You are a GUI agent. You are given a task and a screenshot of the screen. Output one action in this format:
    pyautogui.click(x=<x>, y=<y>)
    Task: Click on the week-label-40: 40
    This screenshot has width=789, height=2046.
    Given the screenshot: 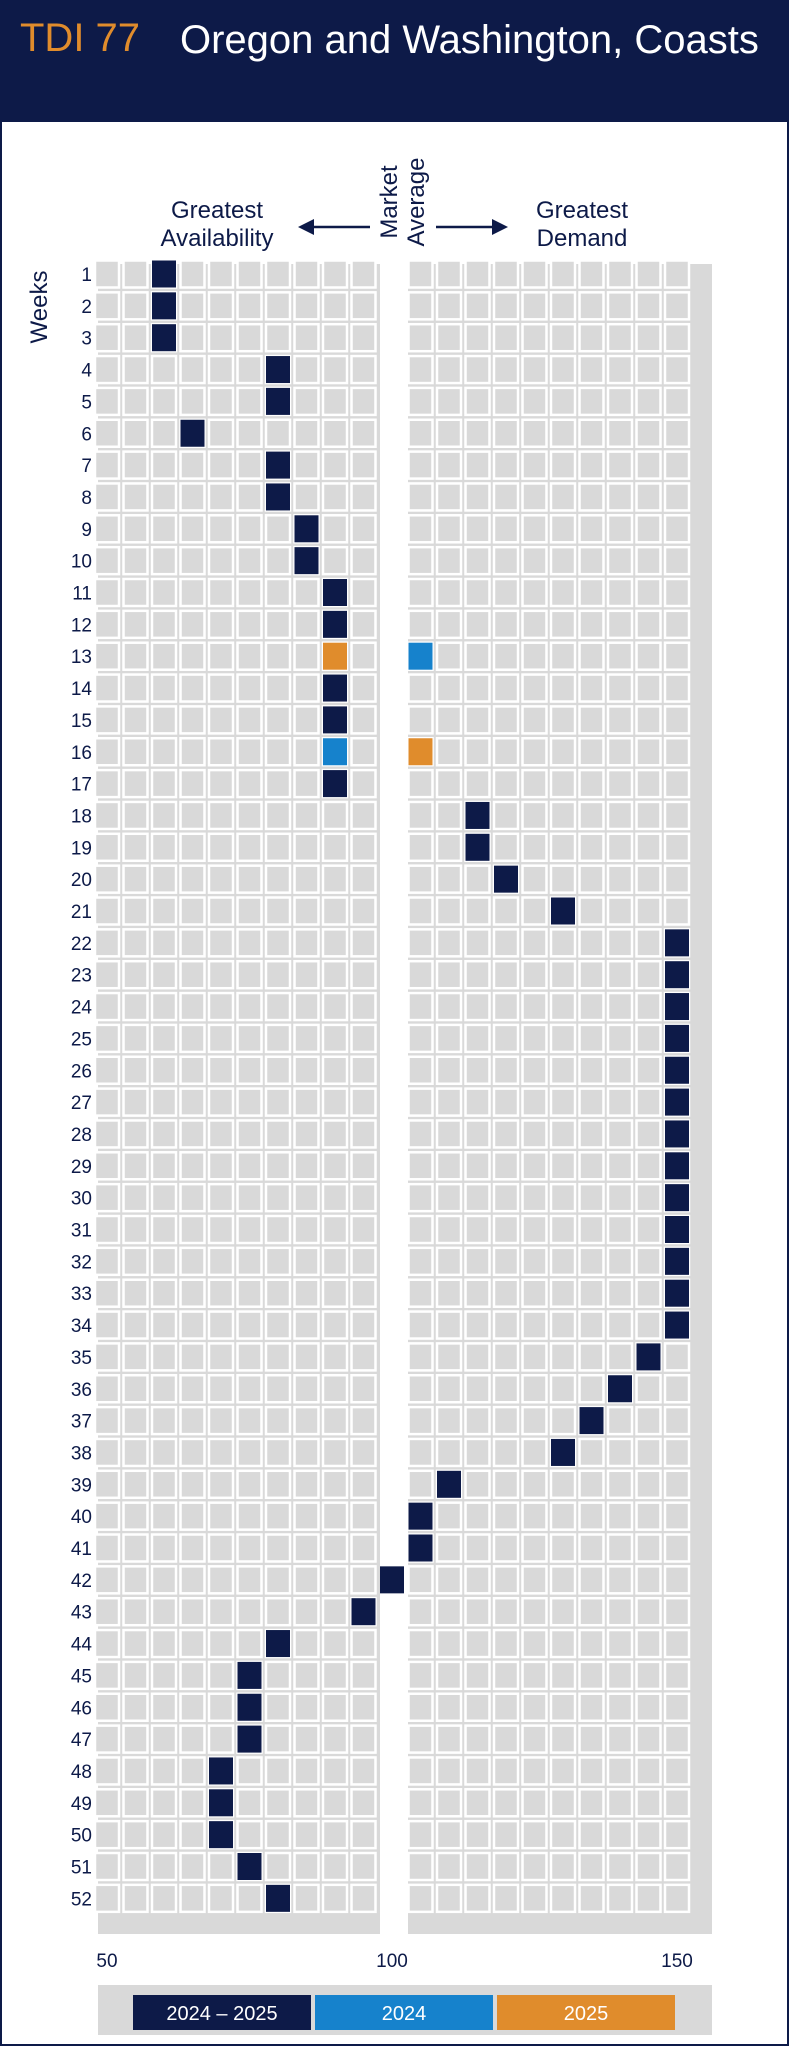 What is the action you would take?
    pyautogui.click(x=81, y=1517)
    